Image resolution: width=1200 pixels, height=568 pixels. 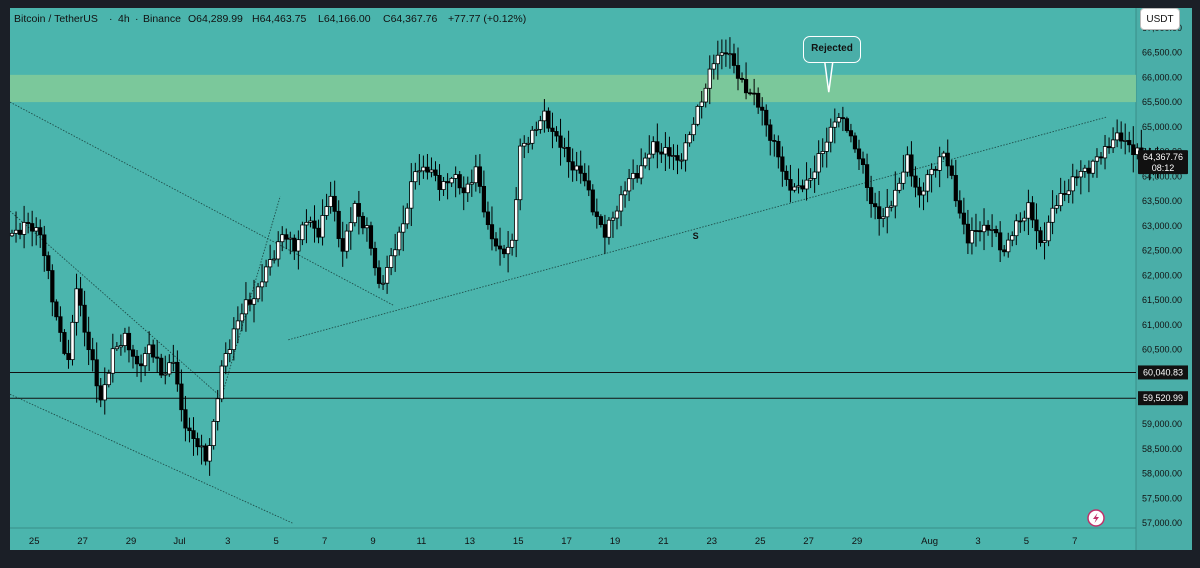 I want to click on lightning-icon, so click(x=1096, y=518).